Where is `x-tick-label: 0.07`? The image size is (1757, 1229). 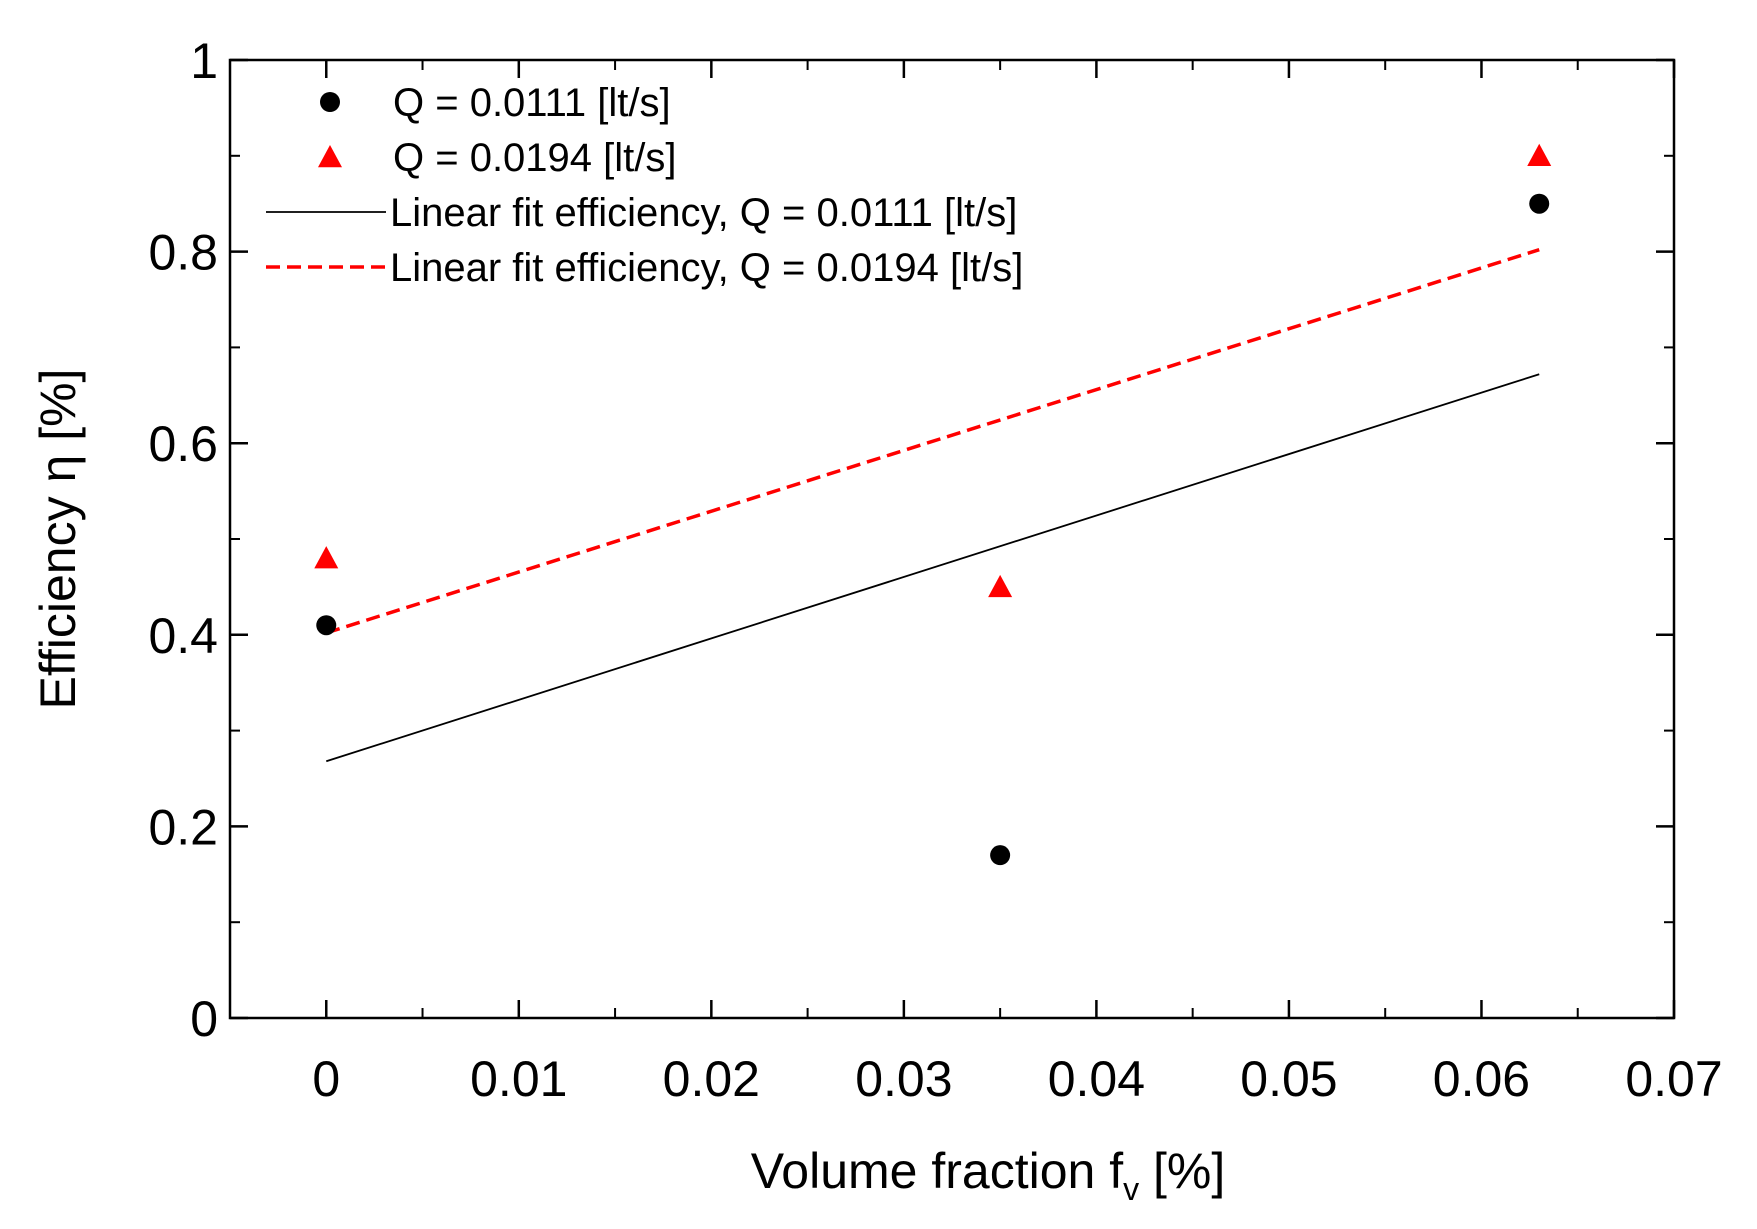 x-tick-label: 0.07 is located at coordinates (1673, 1079).